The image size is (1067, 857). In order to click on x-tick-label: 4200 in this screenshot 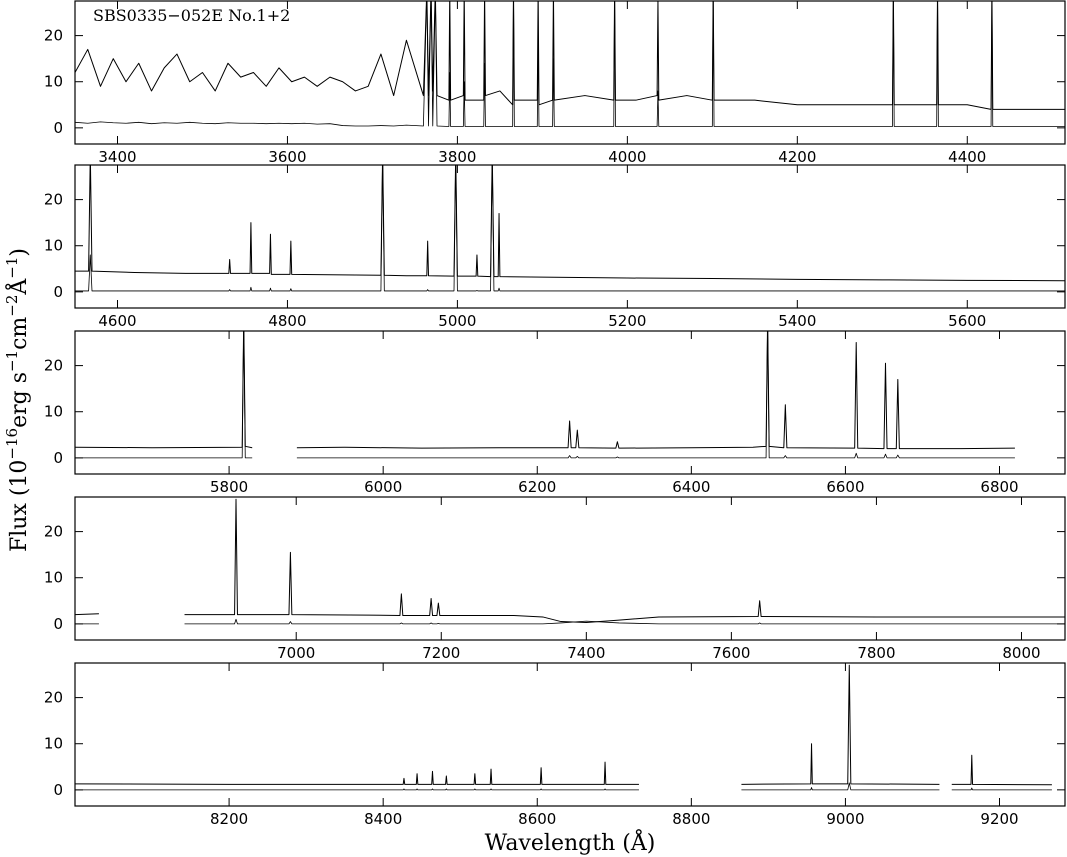, I will do `click(797, 157)`.